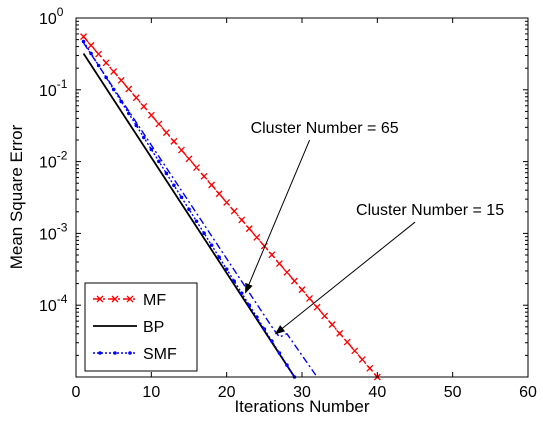 This screenshot has height=424, width=543. Describe the element at coordinates (528, 392) in the screenshot. I see `x-tick-label: 60` at that location.